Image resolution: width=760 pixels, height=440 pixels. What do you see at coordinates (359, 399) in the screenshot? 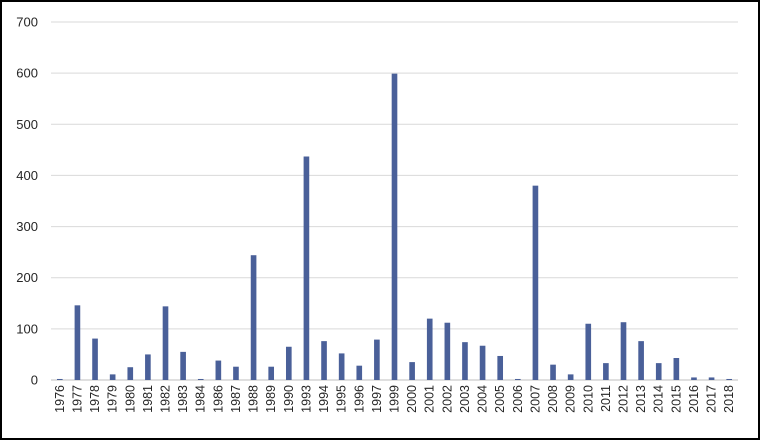
I see `x-tick-label: 1996` at bounding box center [359, 399].